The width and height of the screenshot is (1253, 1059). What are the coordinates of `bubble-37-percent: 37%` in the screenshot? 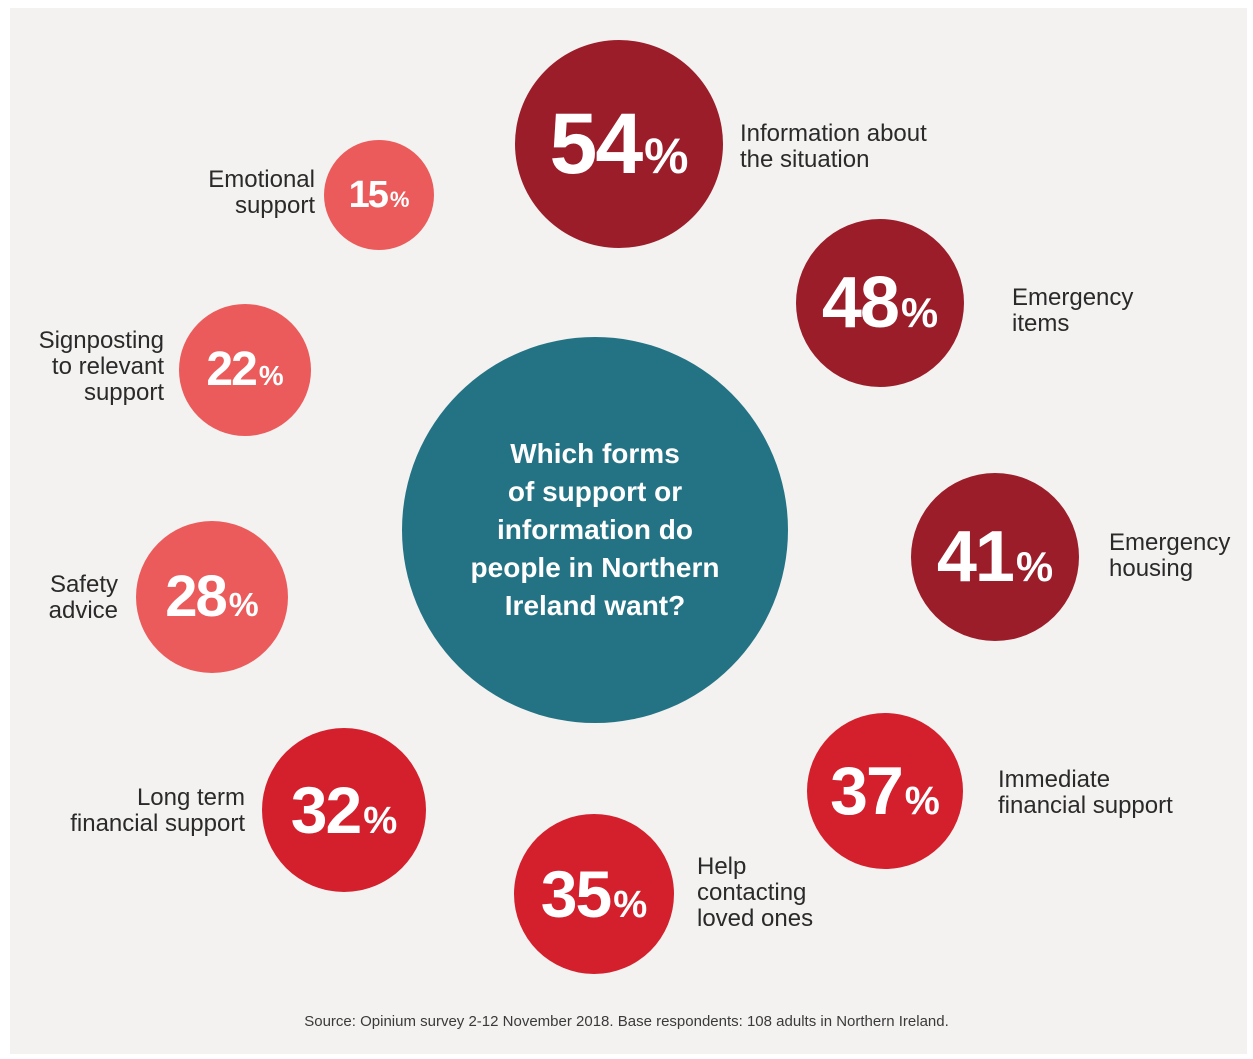 It's located at (885, 791).